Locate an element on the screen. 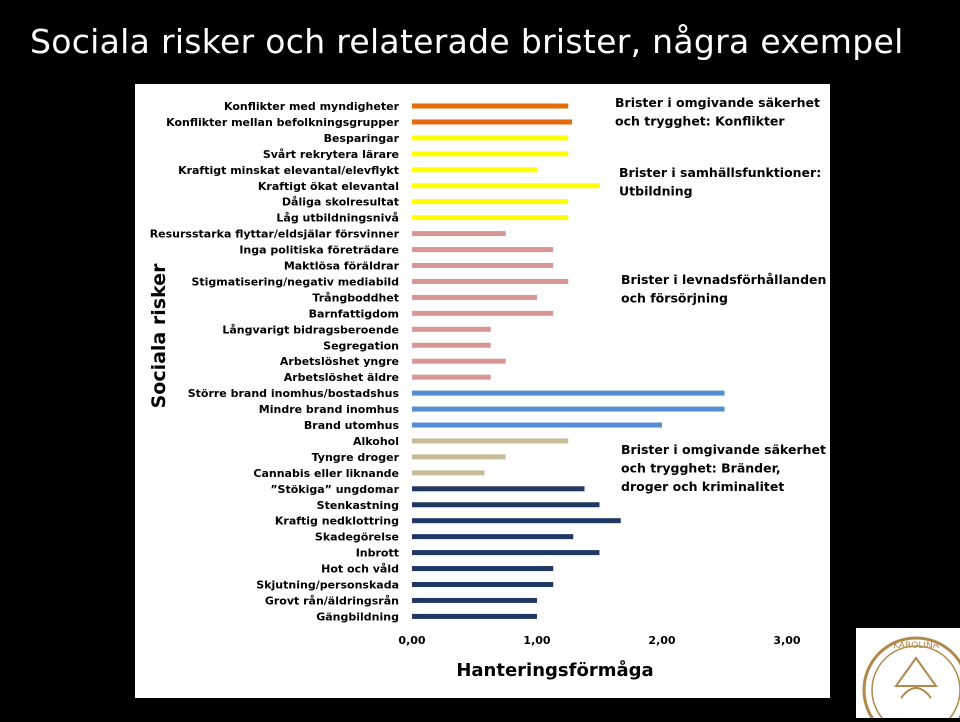  x-tick-label: 0,00 is located at coordinates (411, 640).